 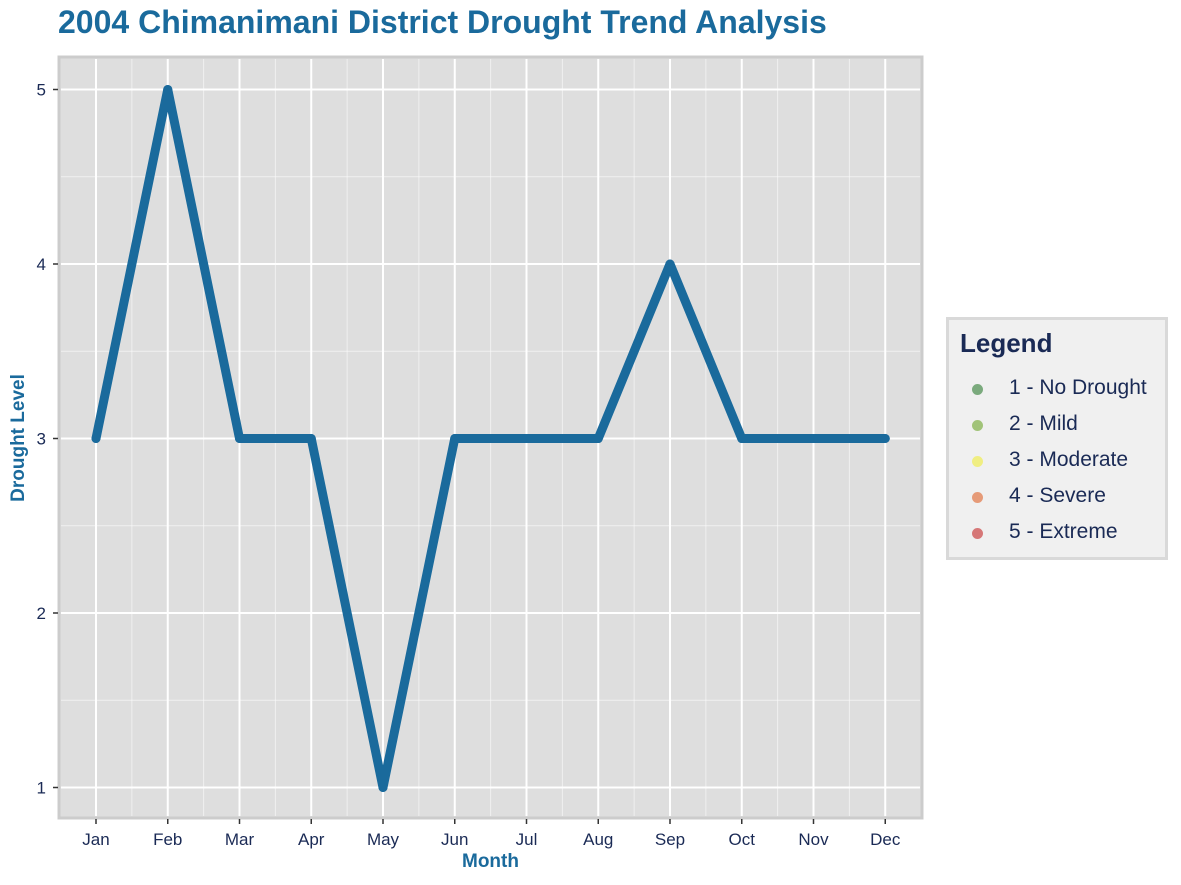 What do you see at coordinates (240, 839) in the screenshot?
I see `x-tick-label: Mar` at bounding box center [240, 839].